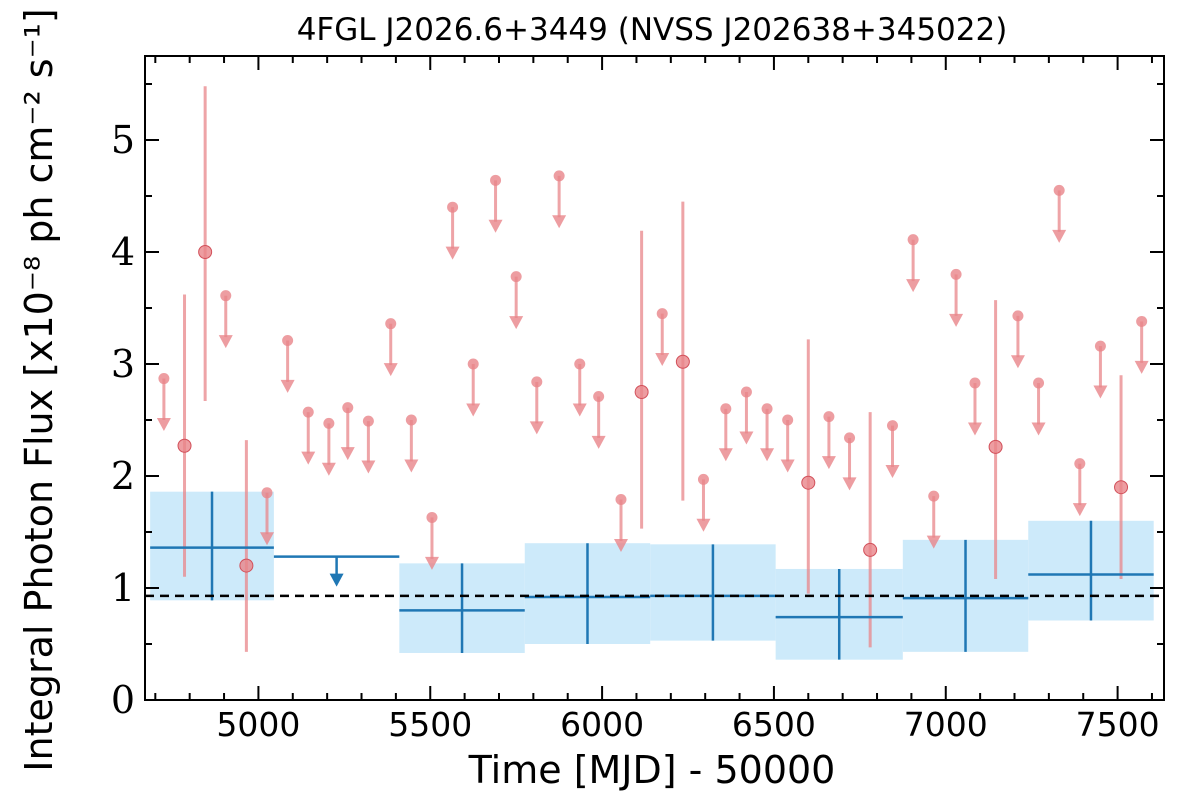 This screenshot has height=800, width=1200. I want to click on chart-title: 4FGL J2026.6+3449 (NVSS J202638+345022), so click(652, 30).